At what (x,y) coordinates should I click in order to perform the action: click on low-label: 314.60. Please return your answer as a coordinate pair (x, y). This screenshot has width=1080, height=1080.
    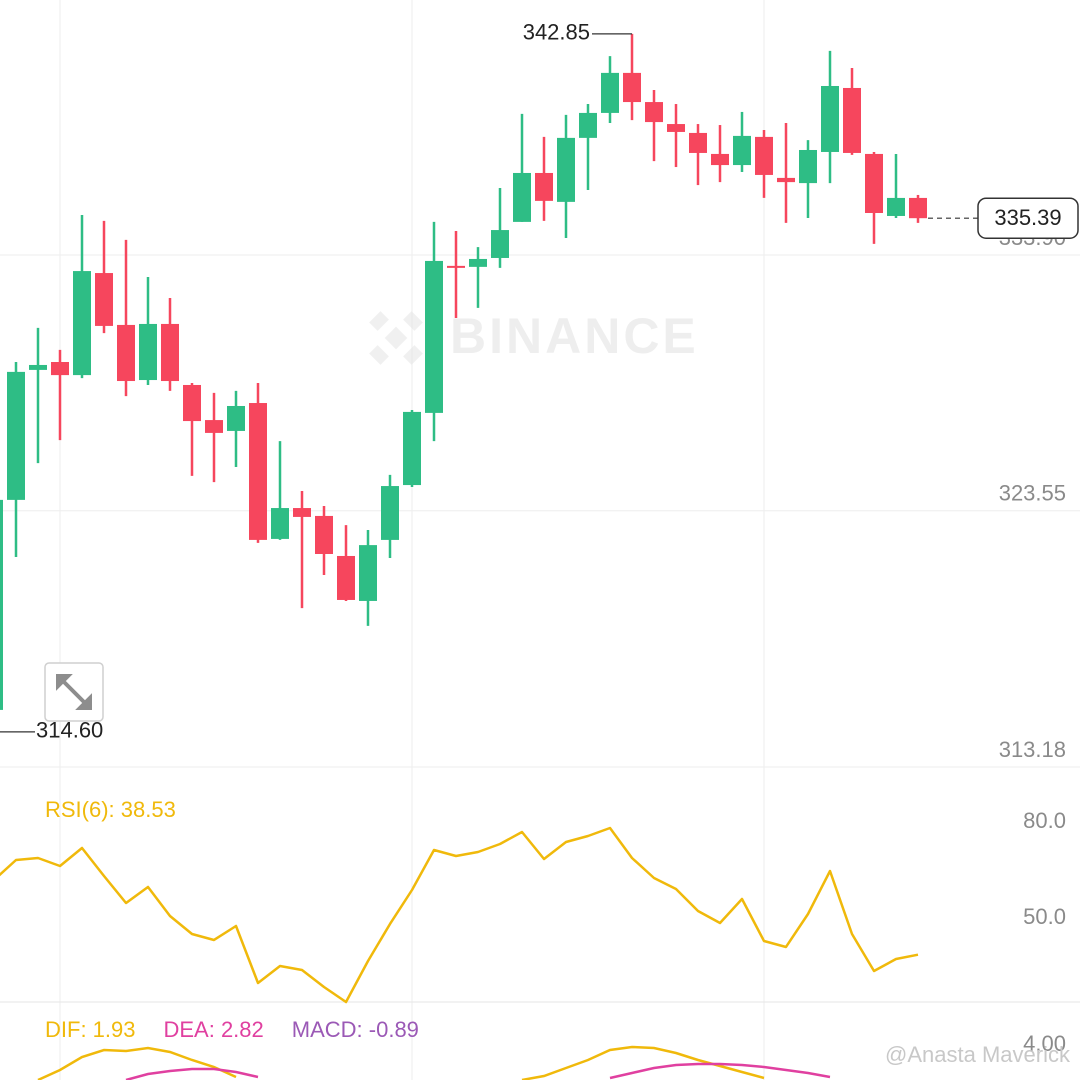
    Looking at the image, I should click on (69, 730).